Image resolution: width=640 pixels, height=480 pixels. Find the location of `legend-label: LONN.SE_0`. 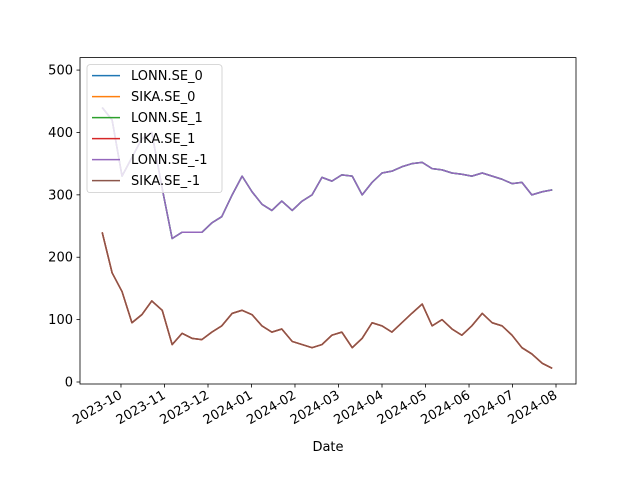

legend-label: LONN.SE_0 is located at coordinates (167, 76).